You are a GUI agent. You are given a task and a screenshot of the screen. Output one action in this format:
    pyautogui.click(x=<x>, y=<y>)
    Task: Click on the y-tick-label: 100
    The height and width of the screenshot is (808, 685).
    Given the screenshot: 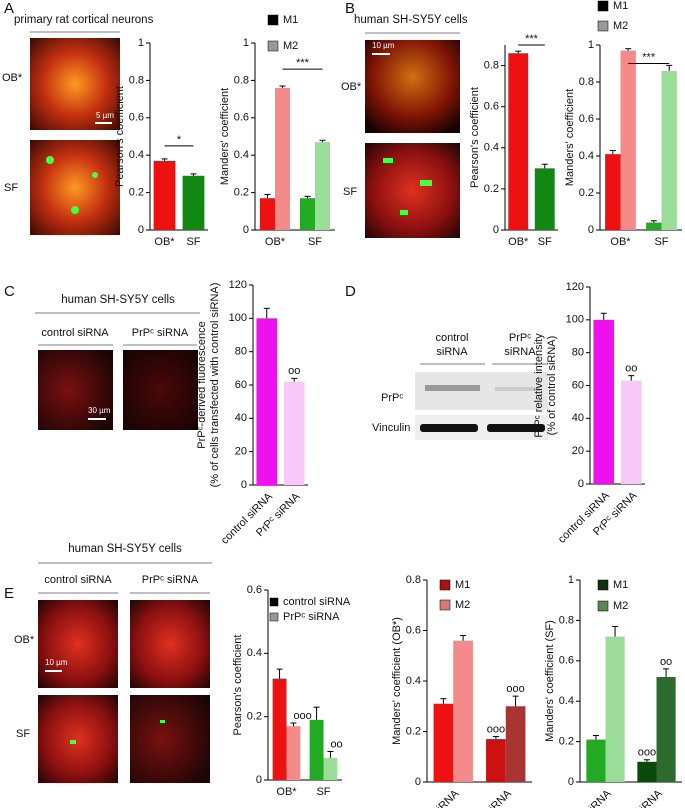 What is the action you would take?
    pyautogui.click(x=575, y=320)
    